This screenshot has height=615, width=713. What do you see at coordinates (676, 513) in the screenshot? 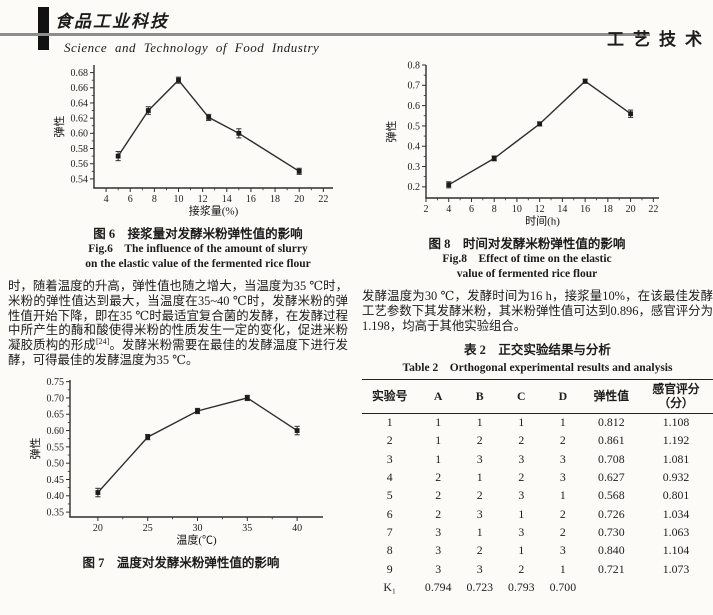
I see `table-cell: 1.034` at bounding box center [676, 513].